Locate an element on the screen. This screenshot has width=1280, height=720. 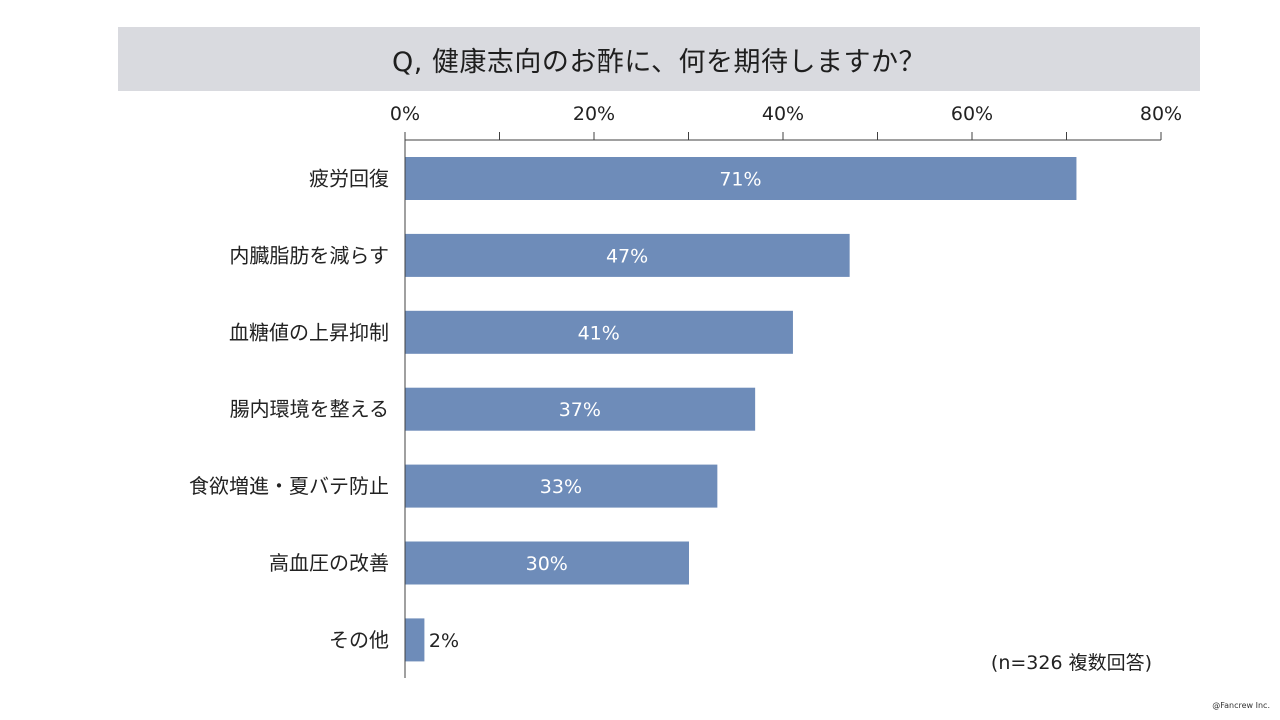
x-tick-label: 0% is located at coordinates (405, 114).